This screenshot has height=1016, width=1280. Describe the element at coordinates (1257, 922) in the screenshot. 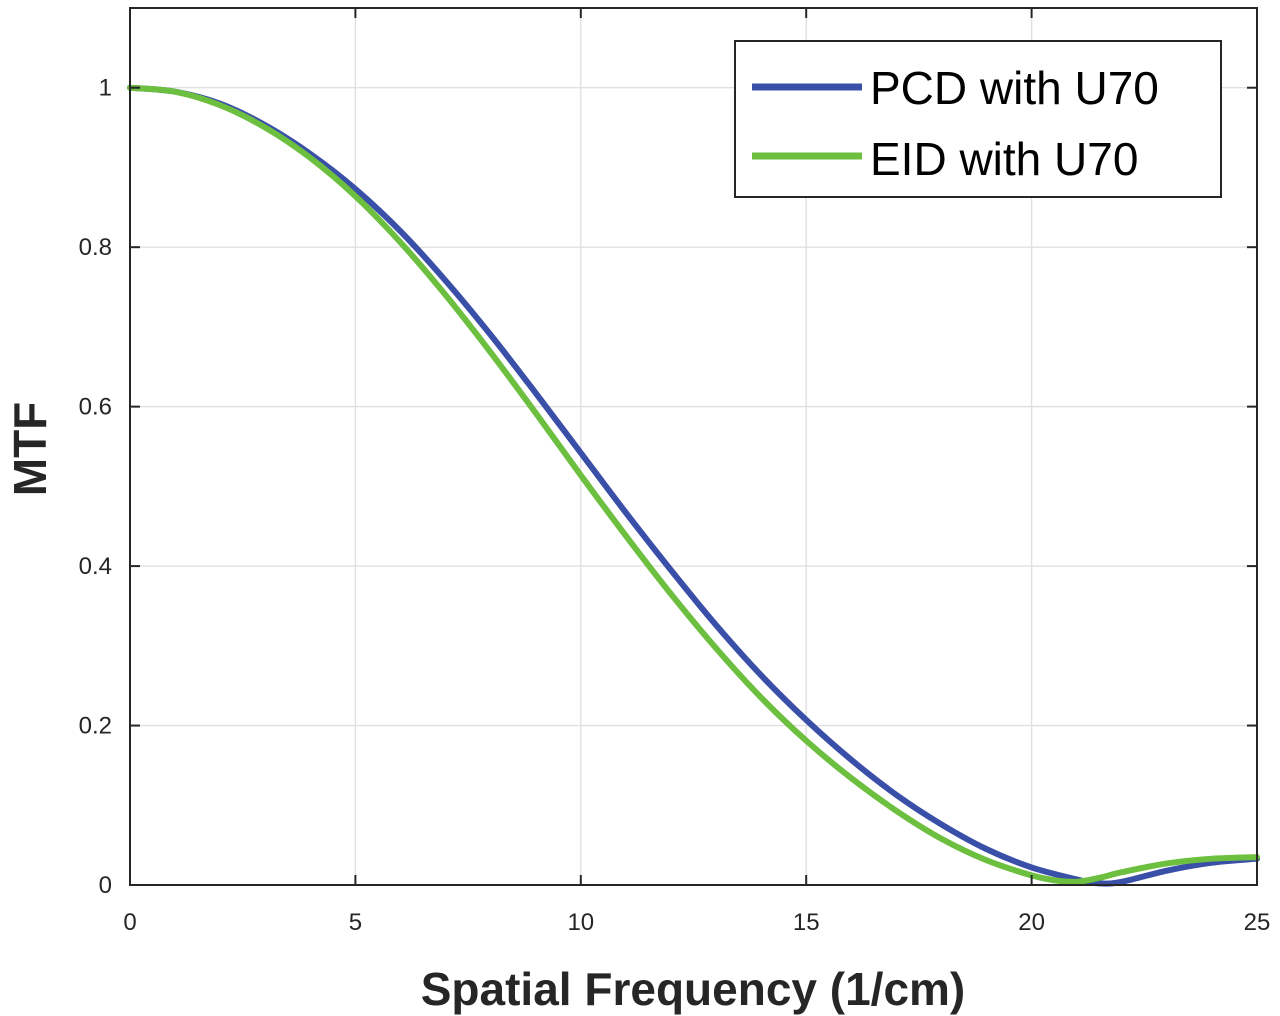

I see `x-tick-label: 25` at that location.